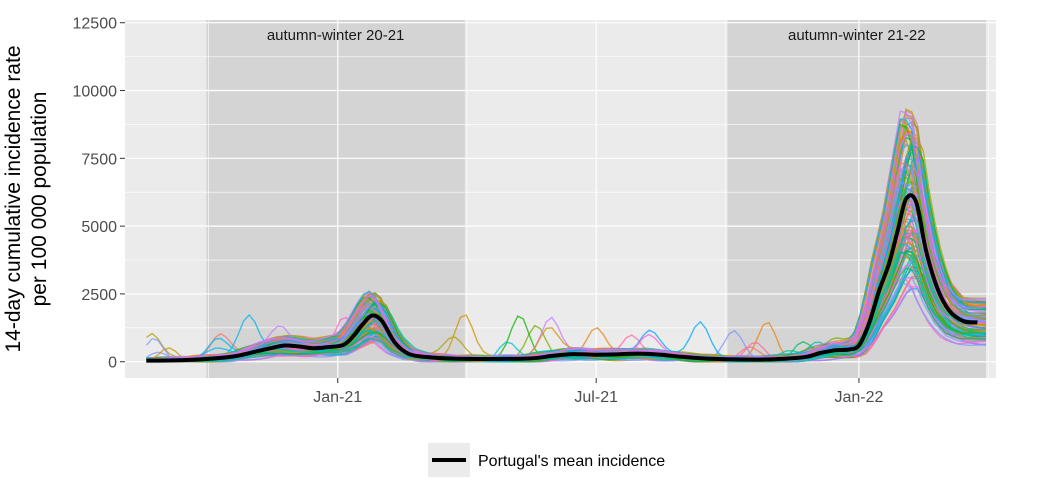 This screenshot has width=1037, height=488. I want to click on x-tick-label: Jan-22, so click(858, 397).